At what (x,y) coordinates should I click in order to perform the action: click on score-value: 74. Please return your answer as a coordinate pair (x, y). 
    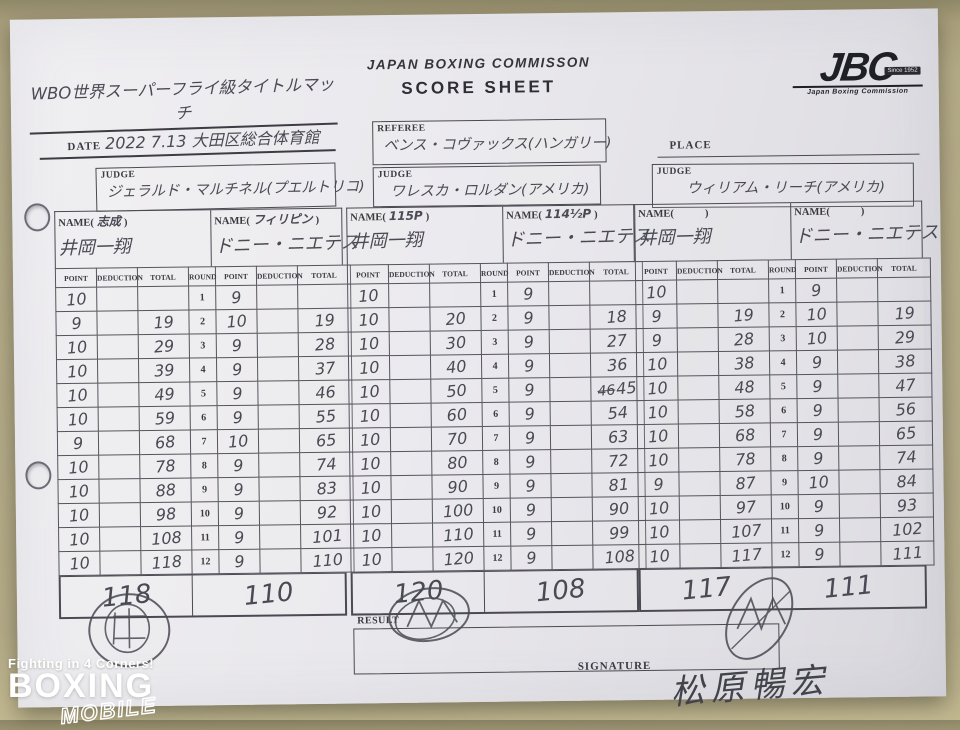
    Looking at the image, I should click on (326, 464).